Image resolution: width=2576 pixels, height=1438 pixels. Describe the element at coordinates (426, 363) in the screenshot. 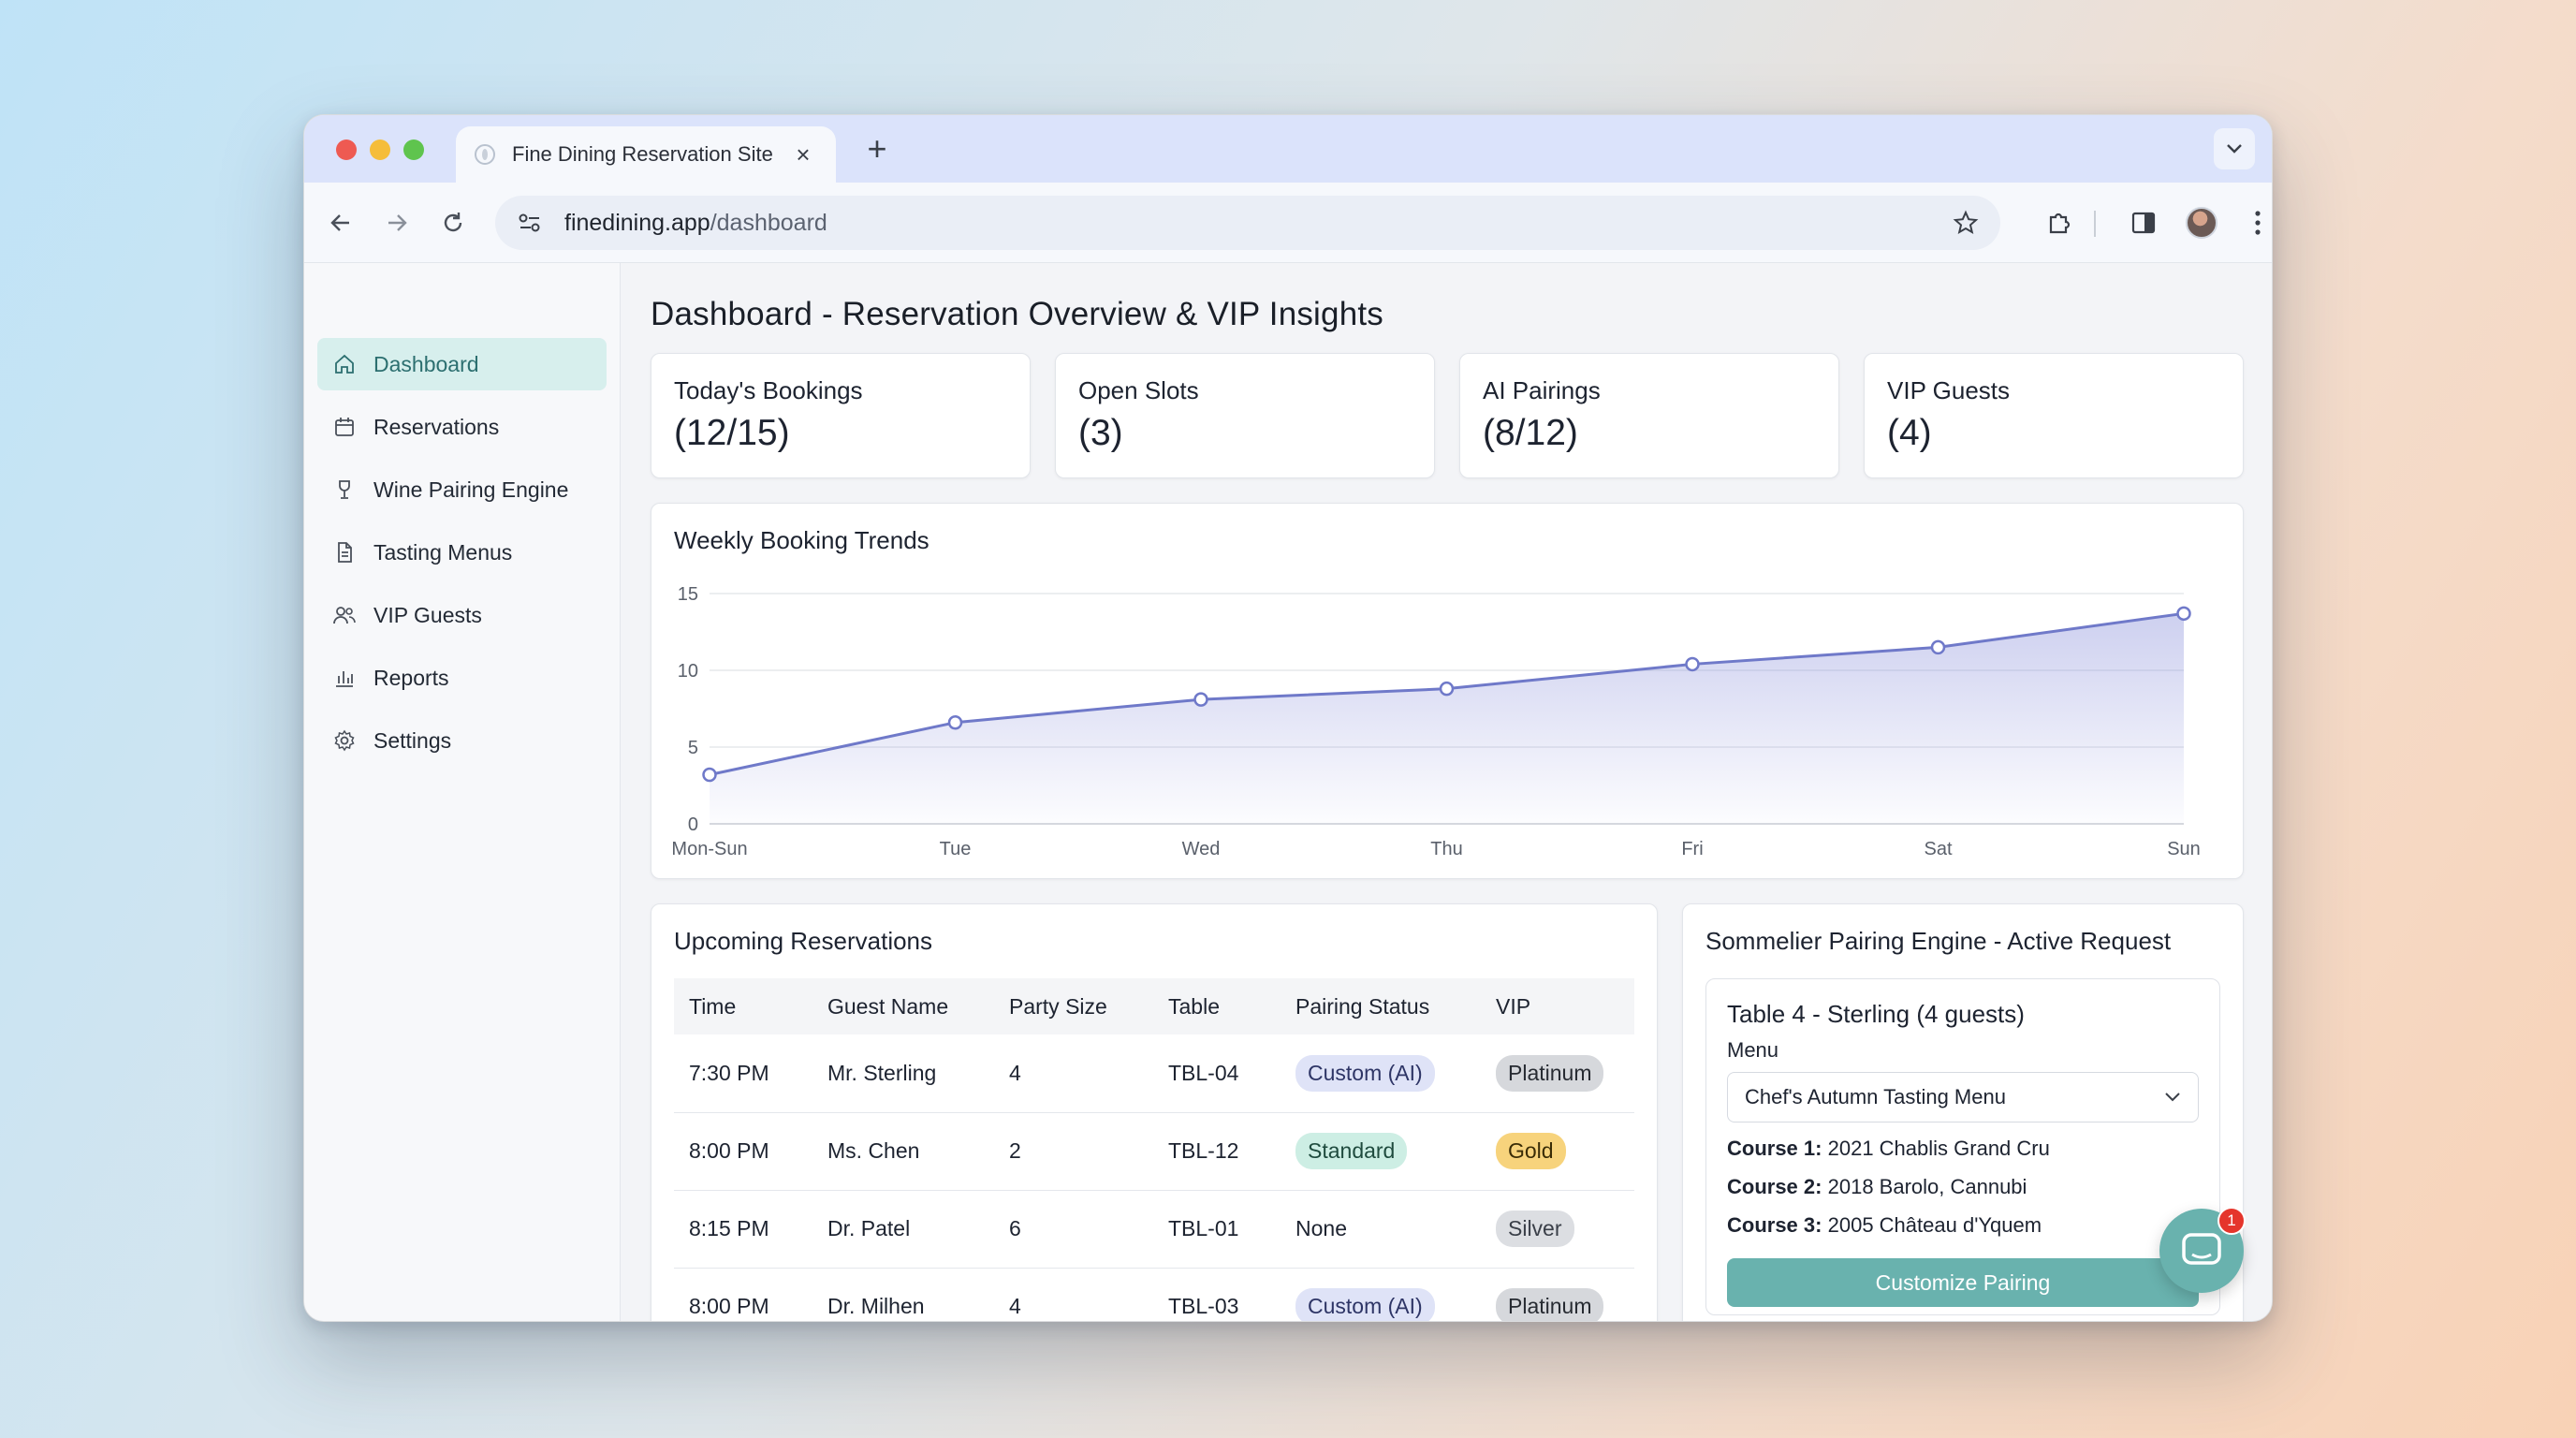

I see `sidebar-item-label: Dashboard` at that location.